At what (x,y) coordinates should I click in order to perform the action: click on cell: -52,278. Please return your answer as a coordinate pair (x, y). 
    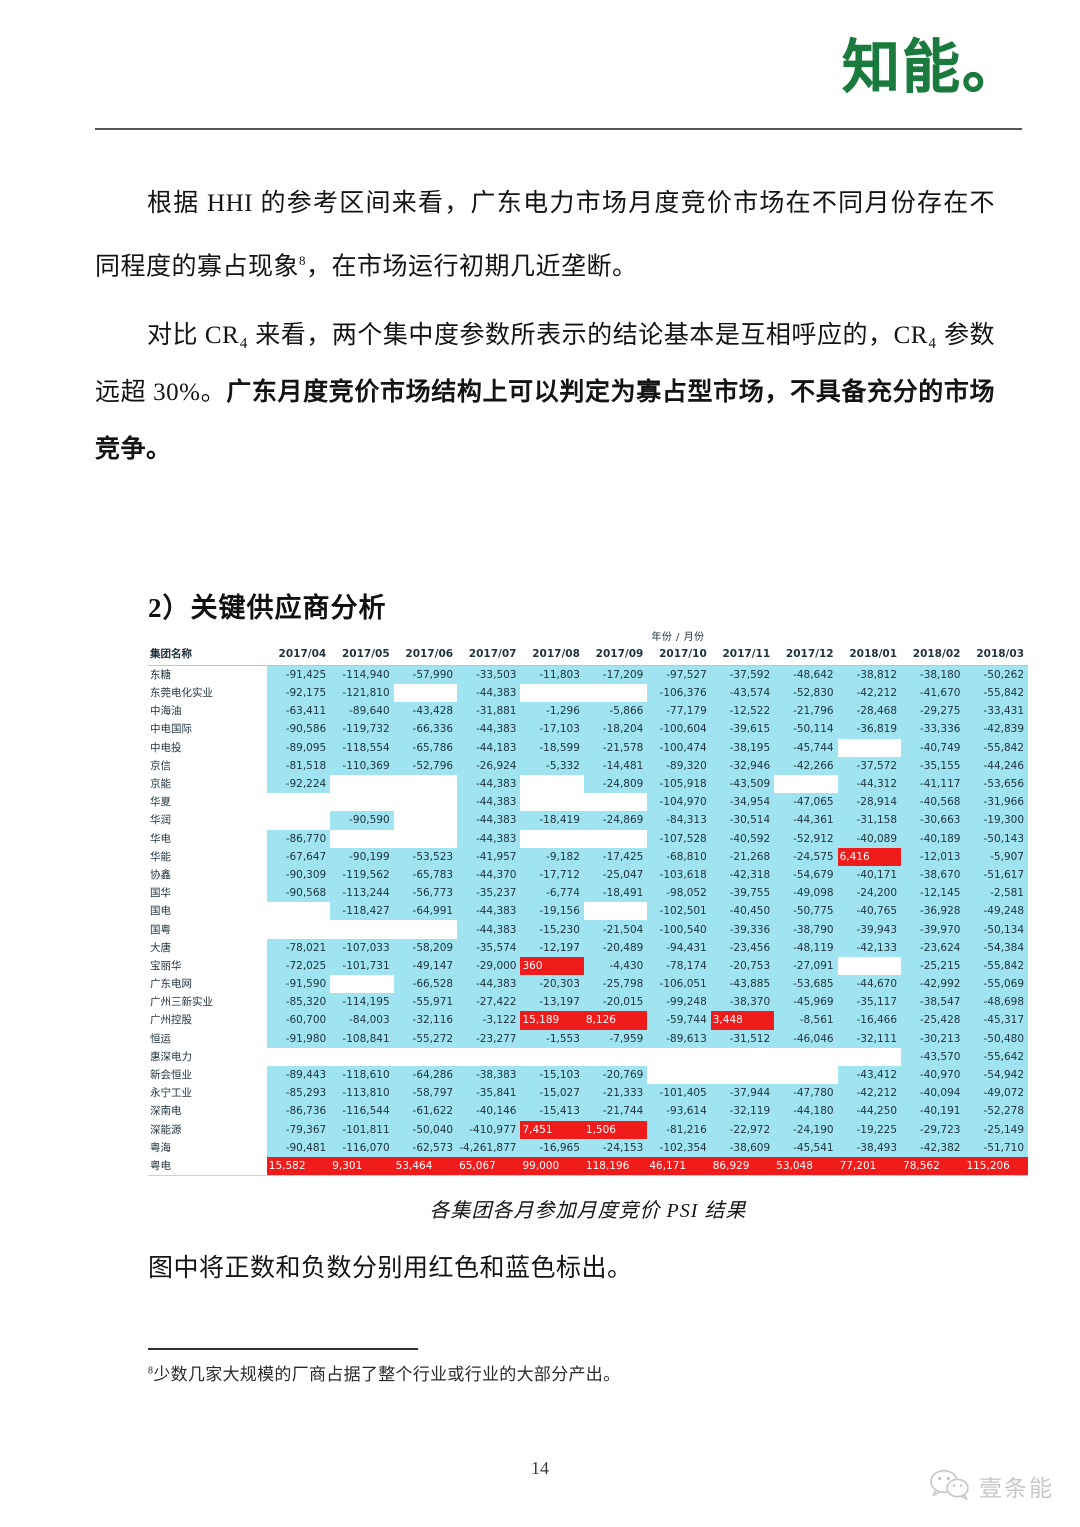
    Looking at the image, I should click on (996, 1111).